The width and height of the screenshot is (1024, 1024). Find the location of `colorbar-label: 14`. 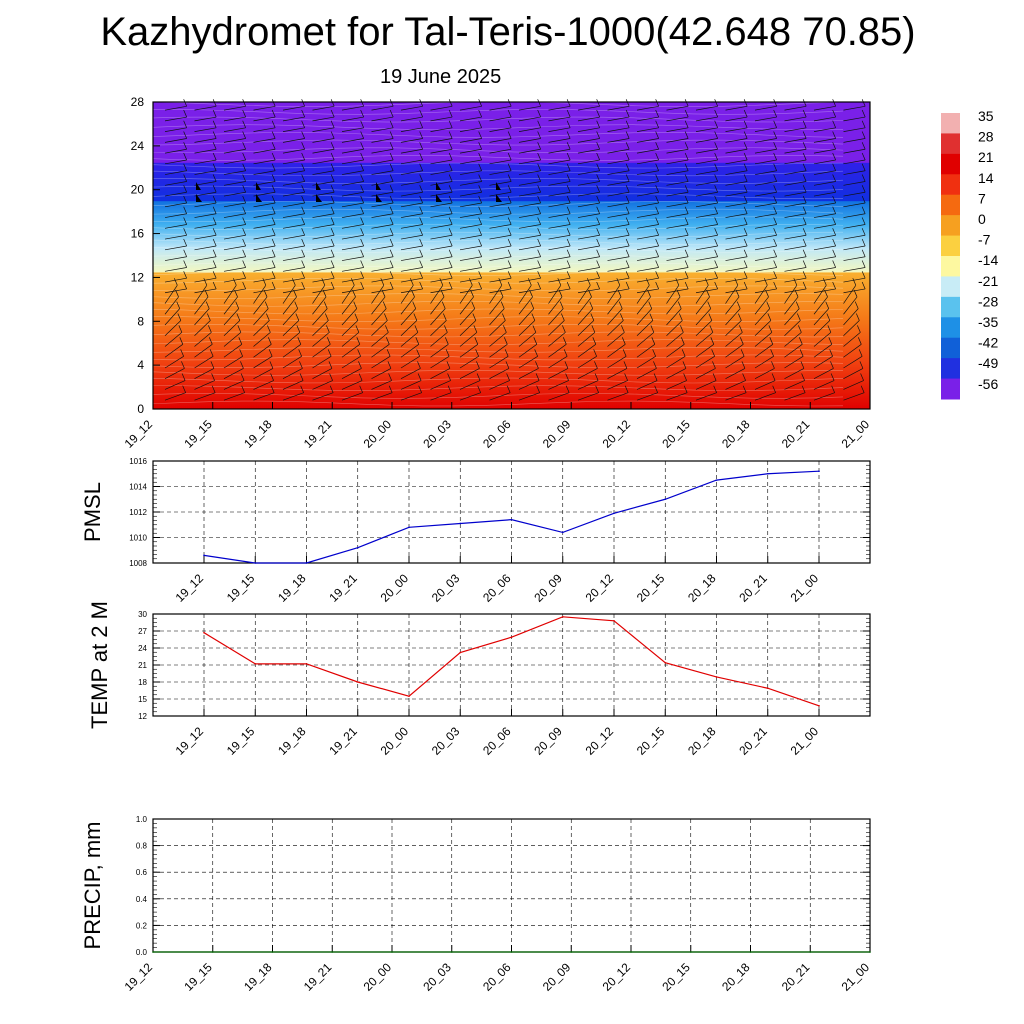

colorbar-label: 14 is located at coordinates (986, 178).